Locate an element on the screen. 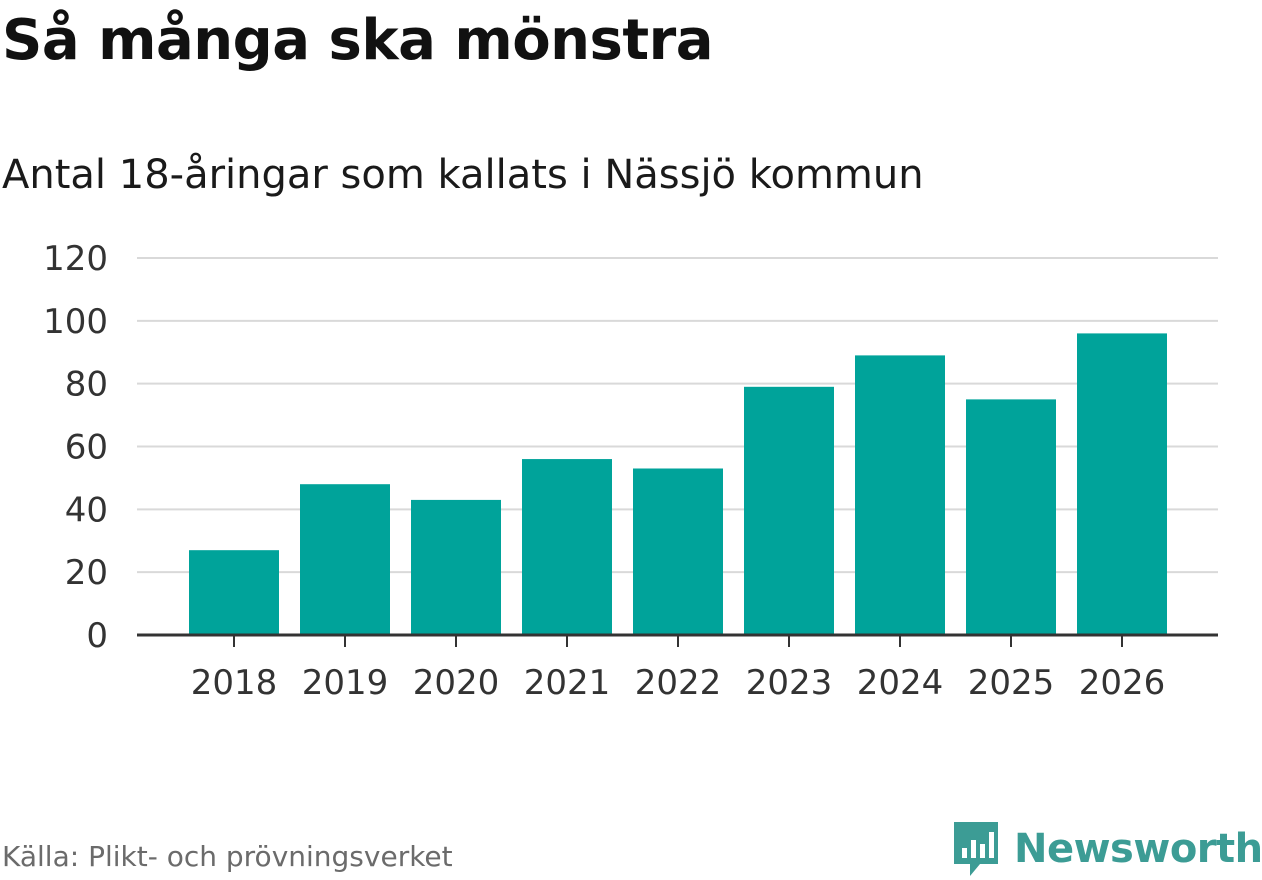 The height and width of the screenshot is (880, 1262). y-tick-label: 20 is located at coordinates (86, 573).